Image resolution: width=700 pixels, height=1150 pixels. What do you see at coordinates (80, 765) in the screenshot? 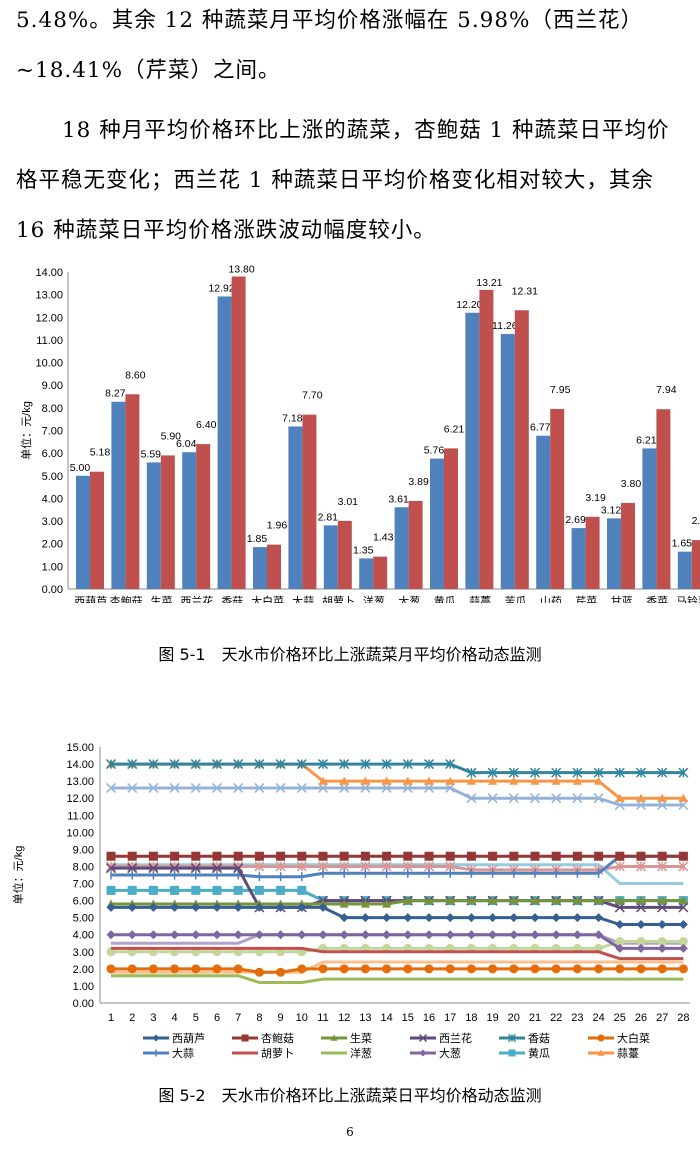
I see `y-tick-label: 14.00` at bounding box center [80, 765].